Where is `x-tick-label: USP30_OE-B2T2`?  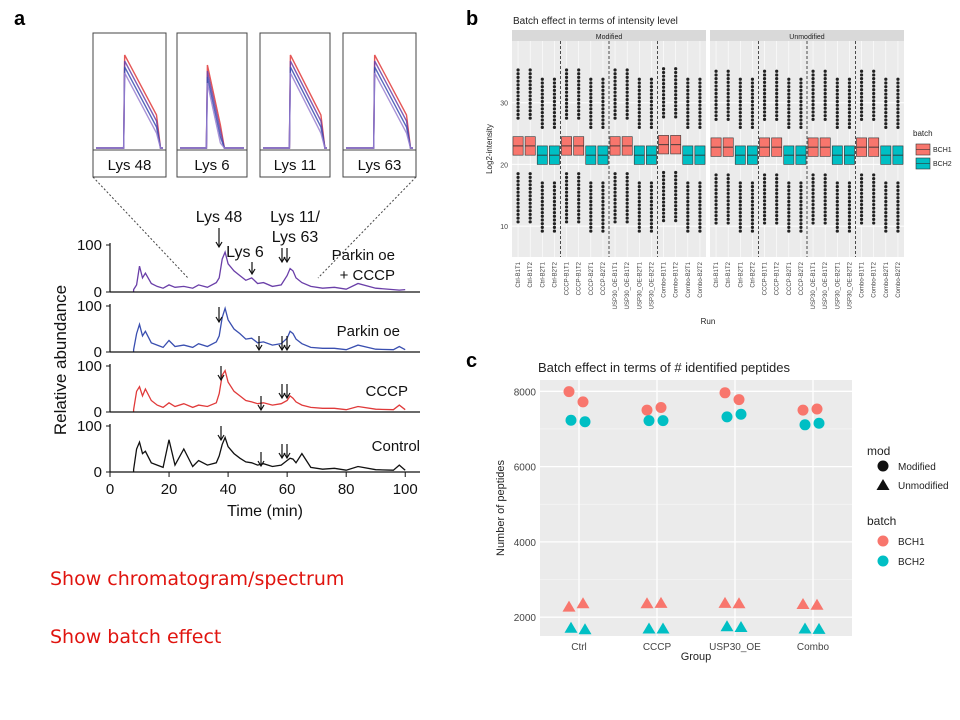
x-tick-label: USP30_OE-B2T2 is located at coordinates (652, 285).